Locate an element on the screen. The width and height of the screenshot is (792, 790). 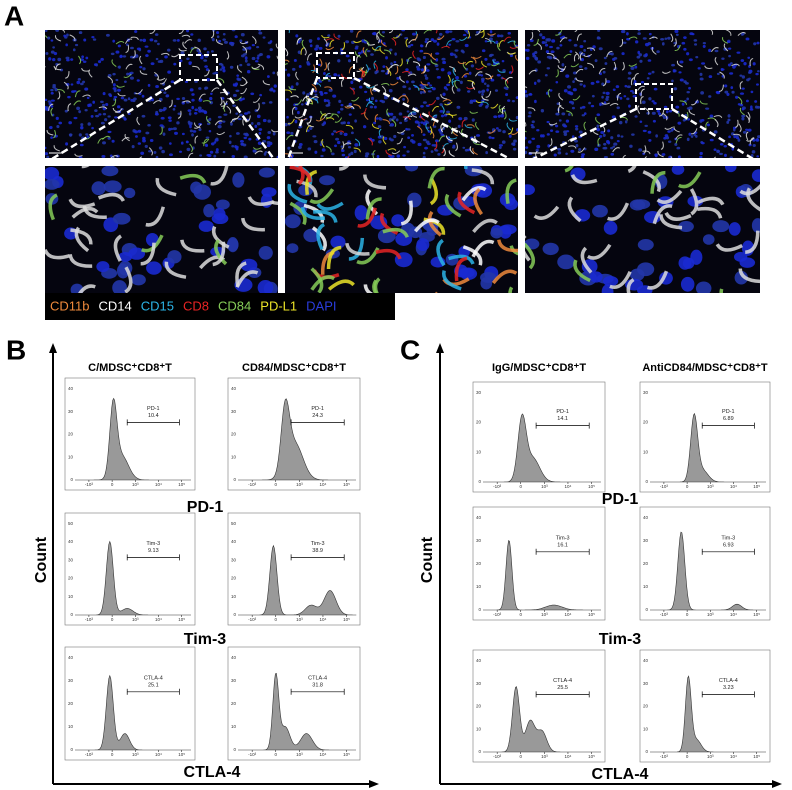
y-tick-label: 10 is located at coordinates (234, 456).